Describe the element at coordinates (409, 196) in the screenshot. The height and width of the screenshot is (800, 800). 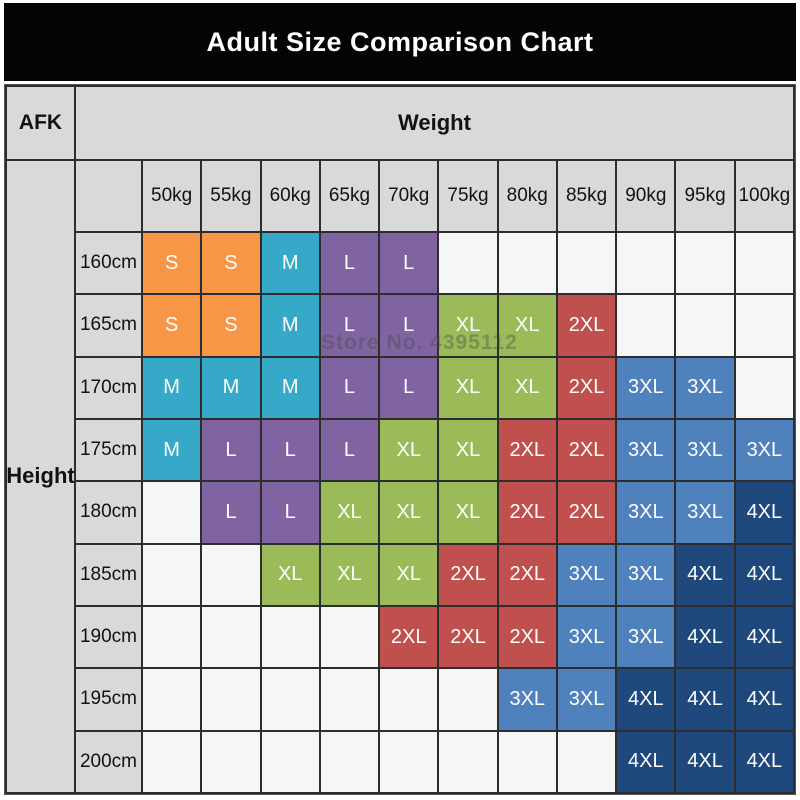
I see `weight-header-cell: 70kg` at that location.